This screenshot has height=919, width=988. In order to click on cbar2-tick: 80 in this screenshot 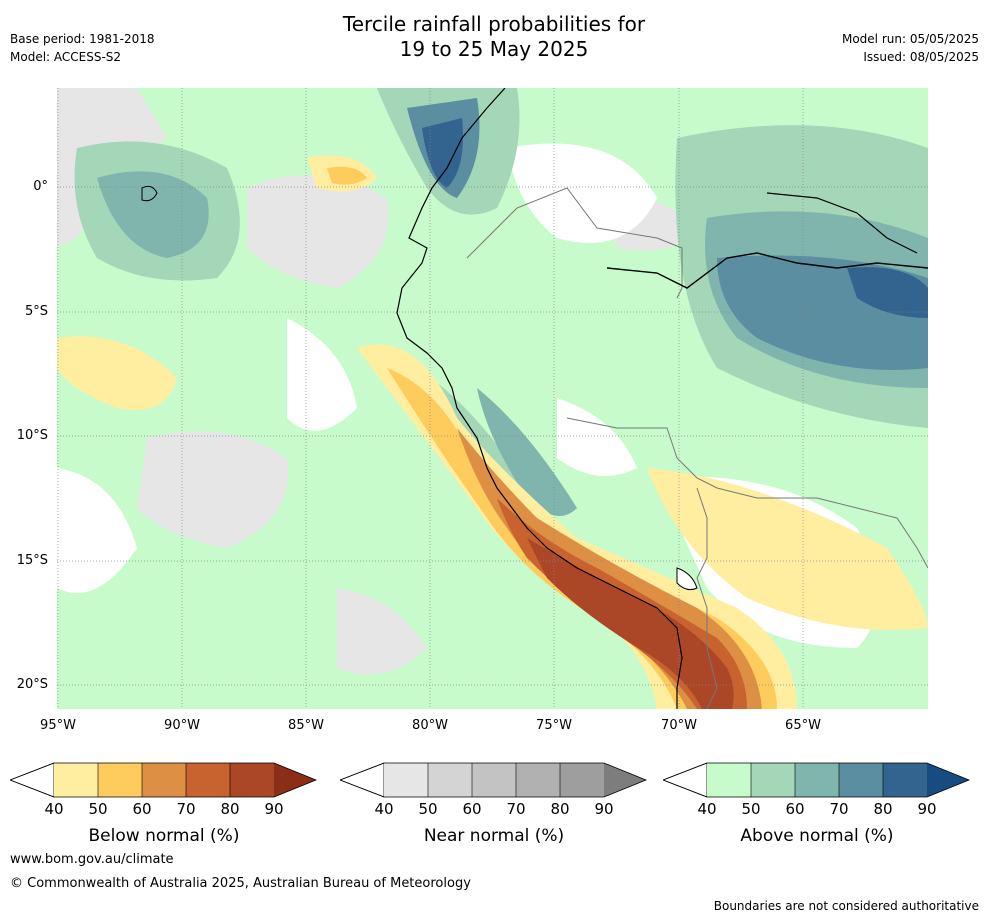, I will do `click(883, 809)`.